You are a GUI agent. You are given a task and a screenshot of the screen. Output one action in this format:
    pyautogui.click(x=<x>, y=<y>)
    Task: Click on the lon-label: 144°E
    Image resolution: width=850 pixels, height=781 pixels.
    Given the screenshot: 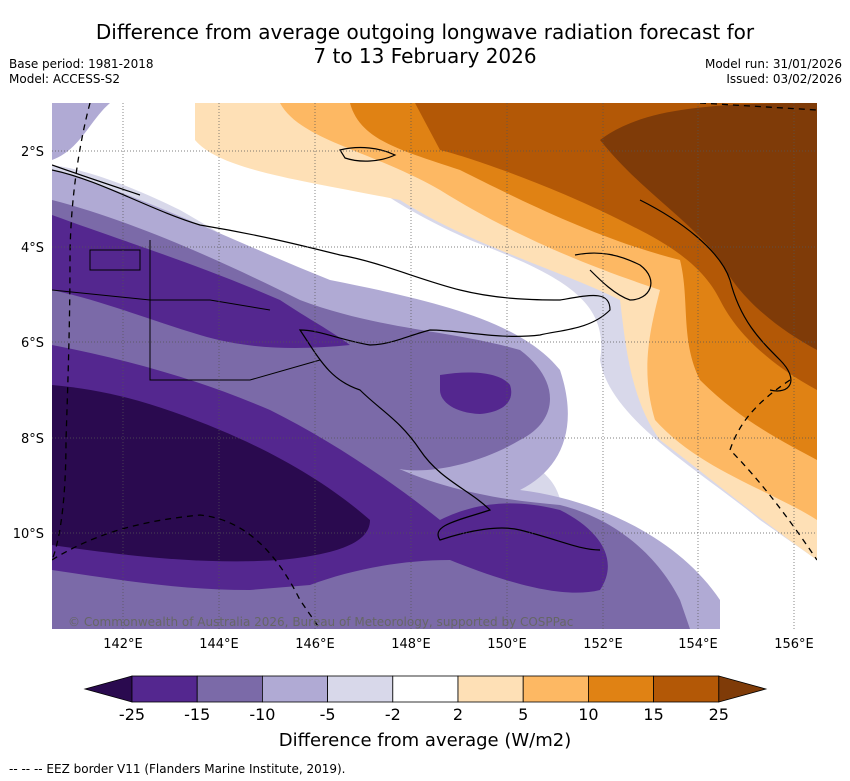 What is the action you would take?
    pyautogui.click(x=219, y=644)
    